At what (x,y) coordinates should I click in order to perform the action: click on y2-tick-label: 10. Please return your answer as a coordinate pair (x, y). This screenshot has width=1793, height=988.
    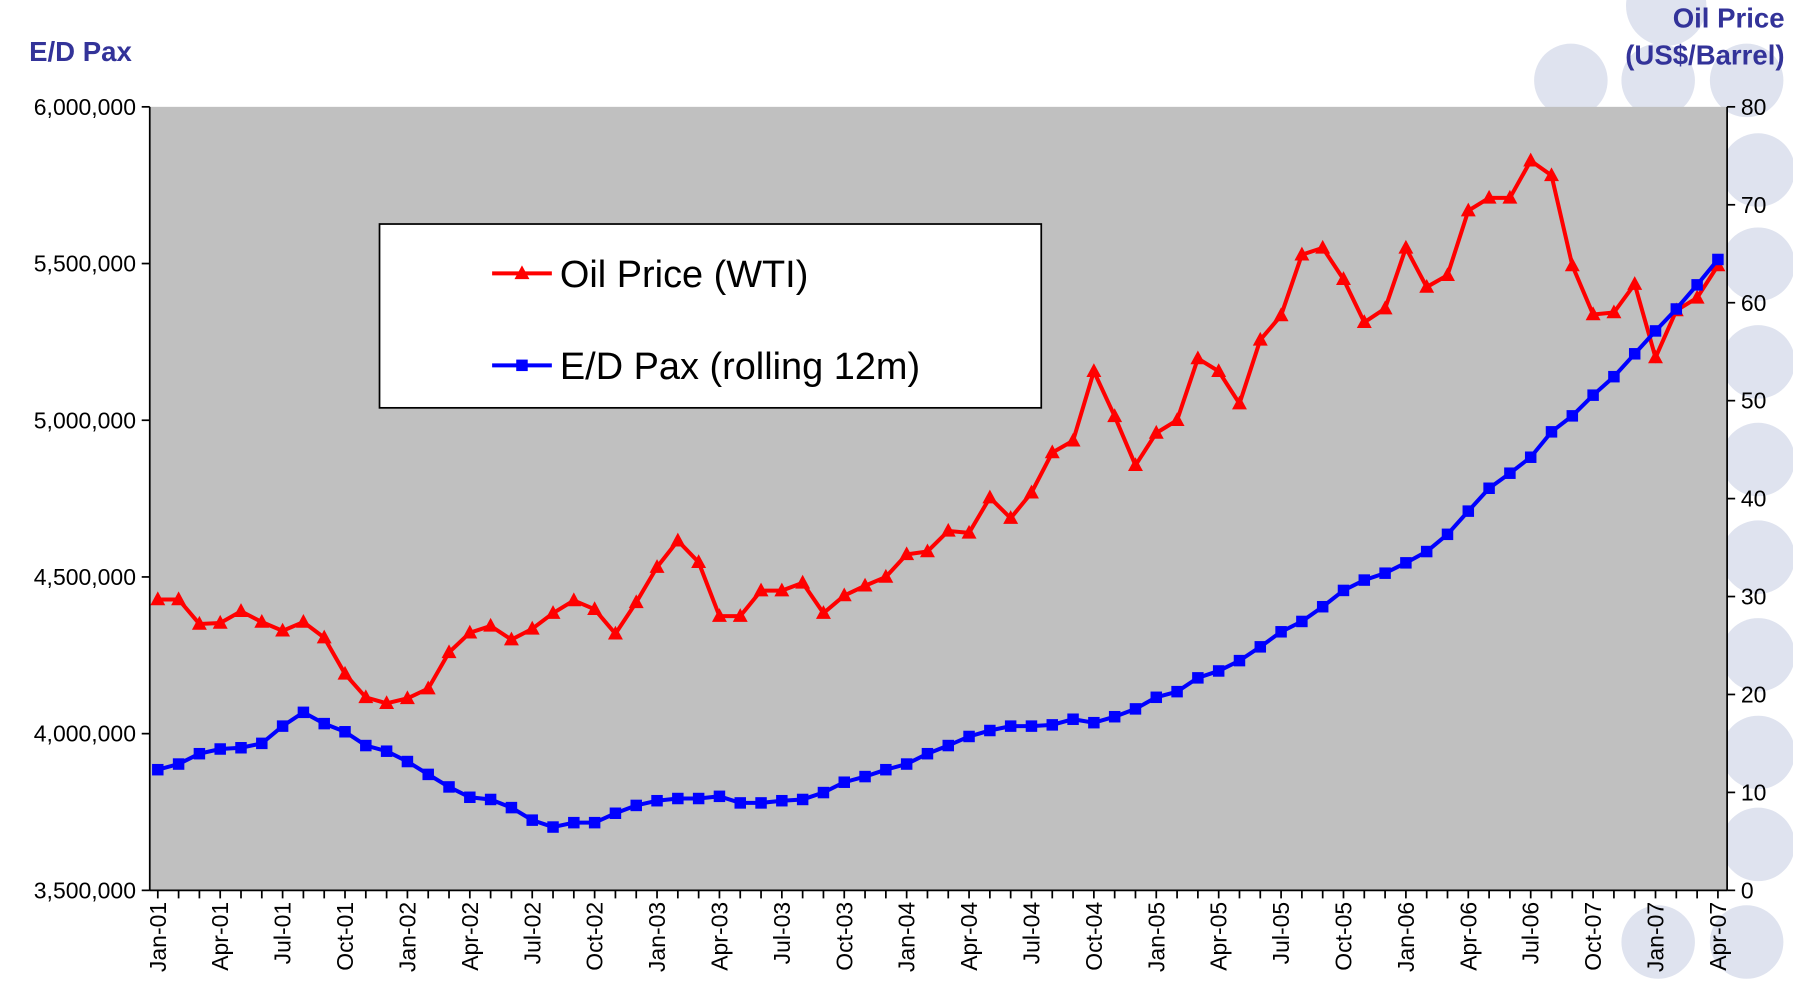
    Looking at the image, I should click on (1754, 792).